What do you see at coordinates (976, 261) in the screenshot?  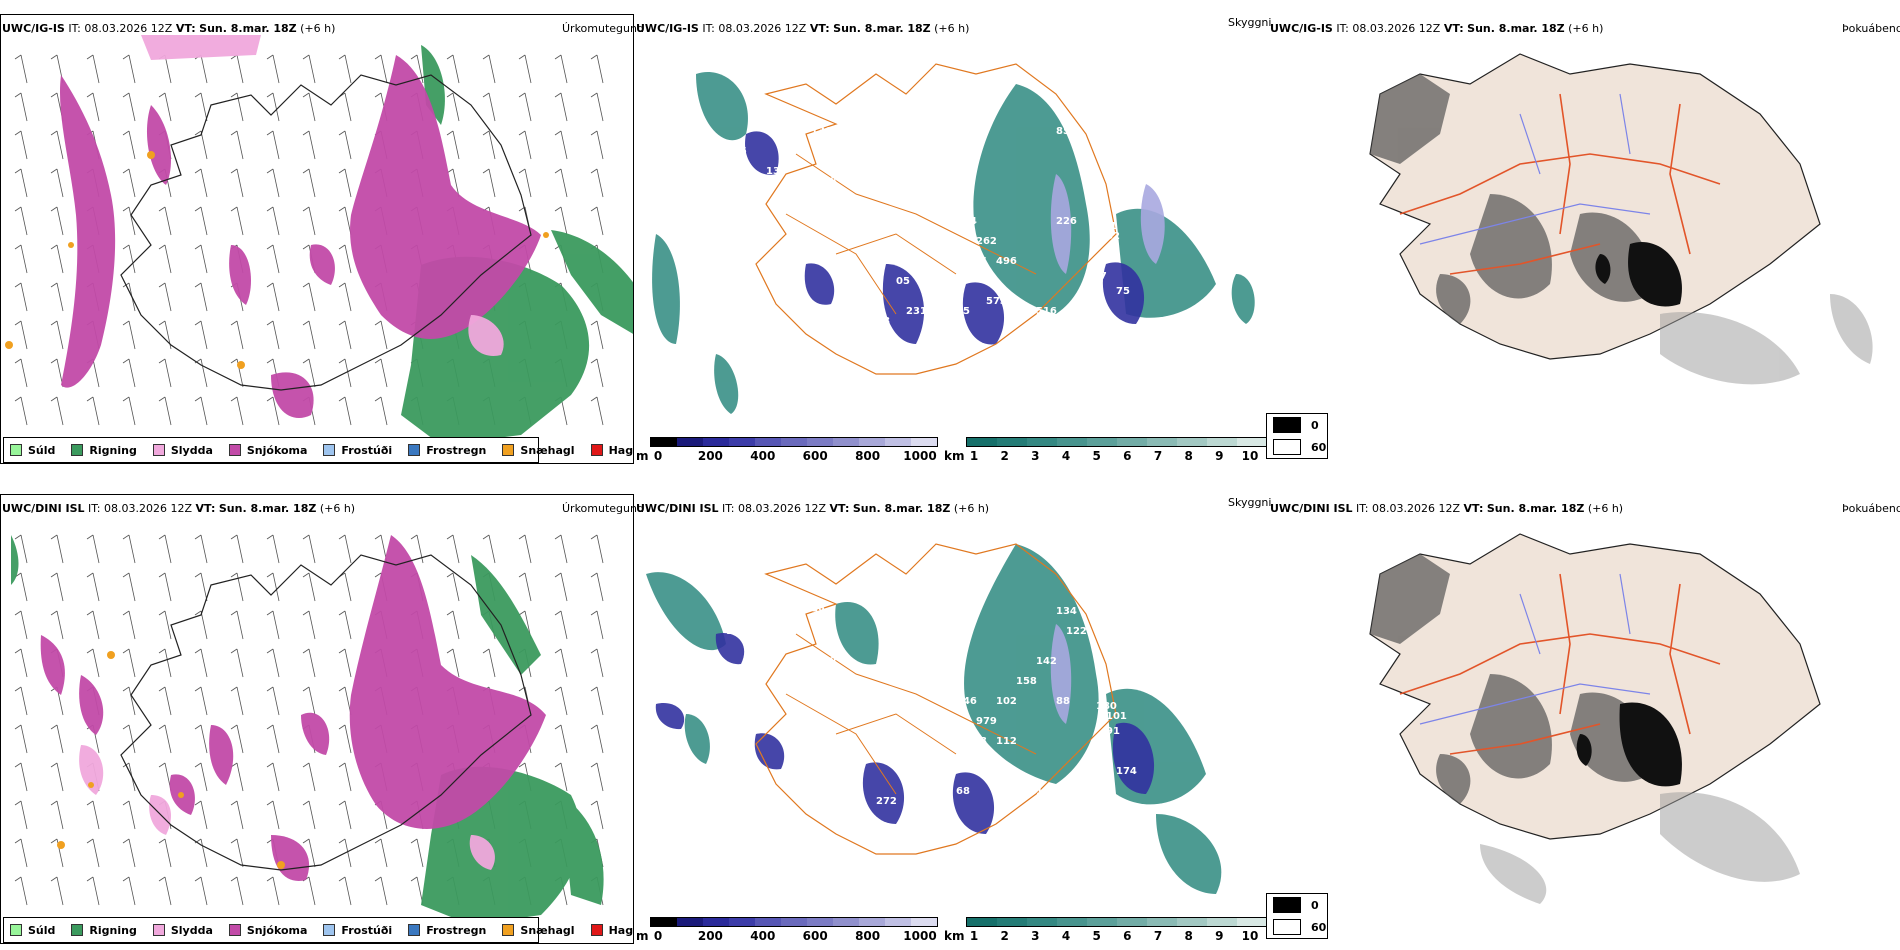 I see `cloud-base-label: 406` at bounding box center [976, 261].